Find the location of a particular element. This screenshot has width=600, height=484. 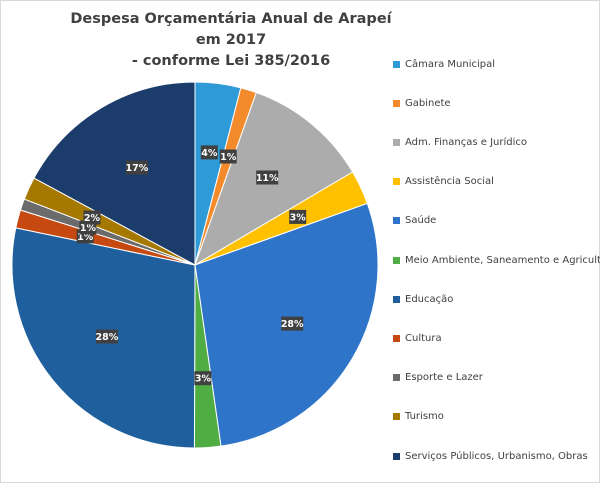

data-label-saude: 28% is located at coordinates (292, 323).